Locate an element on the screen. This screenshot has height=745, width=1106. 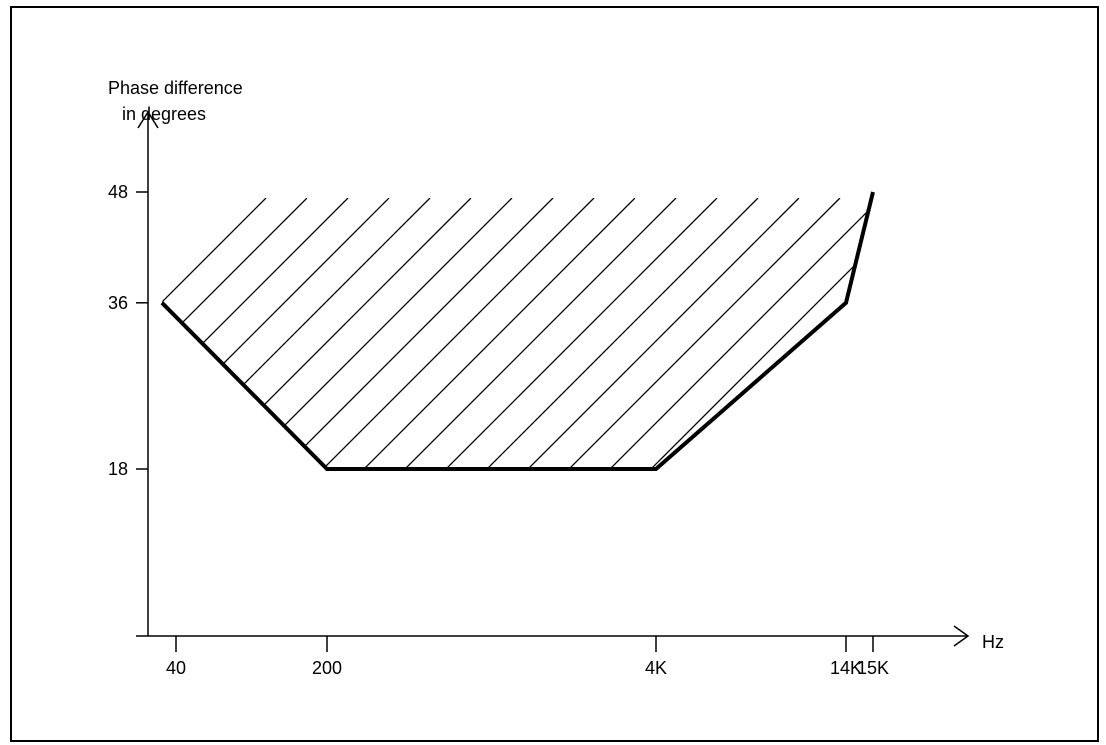
y-tick-label-36: 36 is located at coordinates (118, 303).